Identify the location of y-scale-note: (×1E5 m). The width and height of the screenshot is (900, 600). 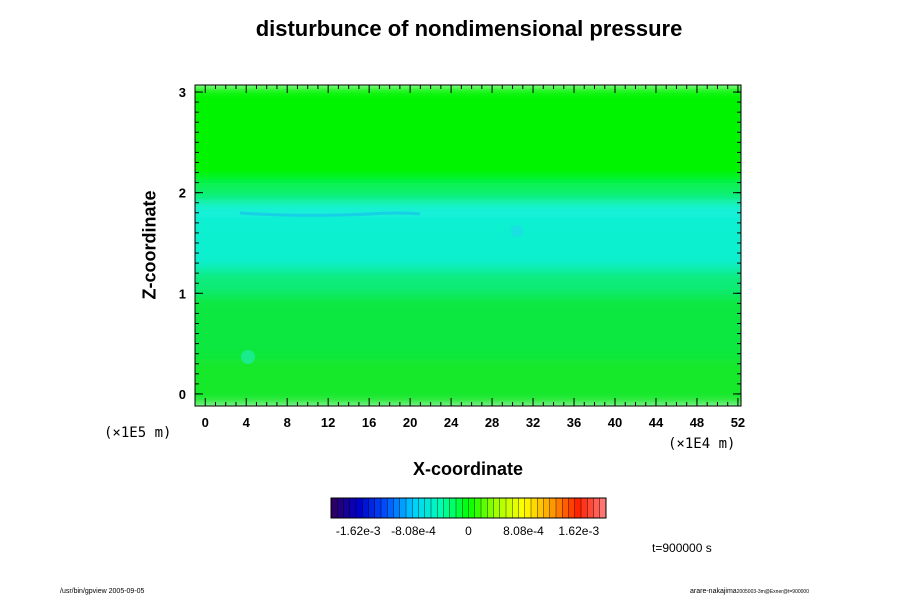
(138, 433).